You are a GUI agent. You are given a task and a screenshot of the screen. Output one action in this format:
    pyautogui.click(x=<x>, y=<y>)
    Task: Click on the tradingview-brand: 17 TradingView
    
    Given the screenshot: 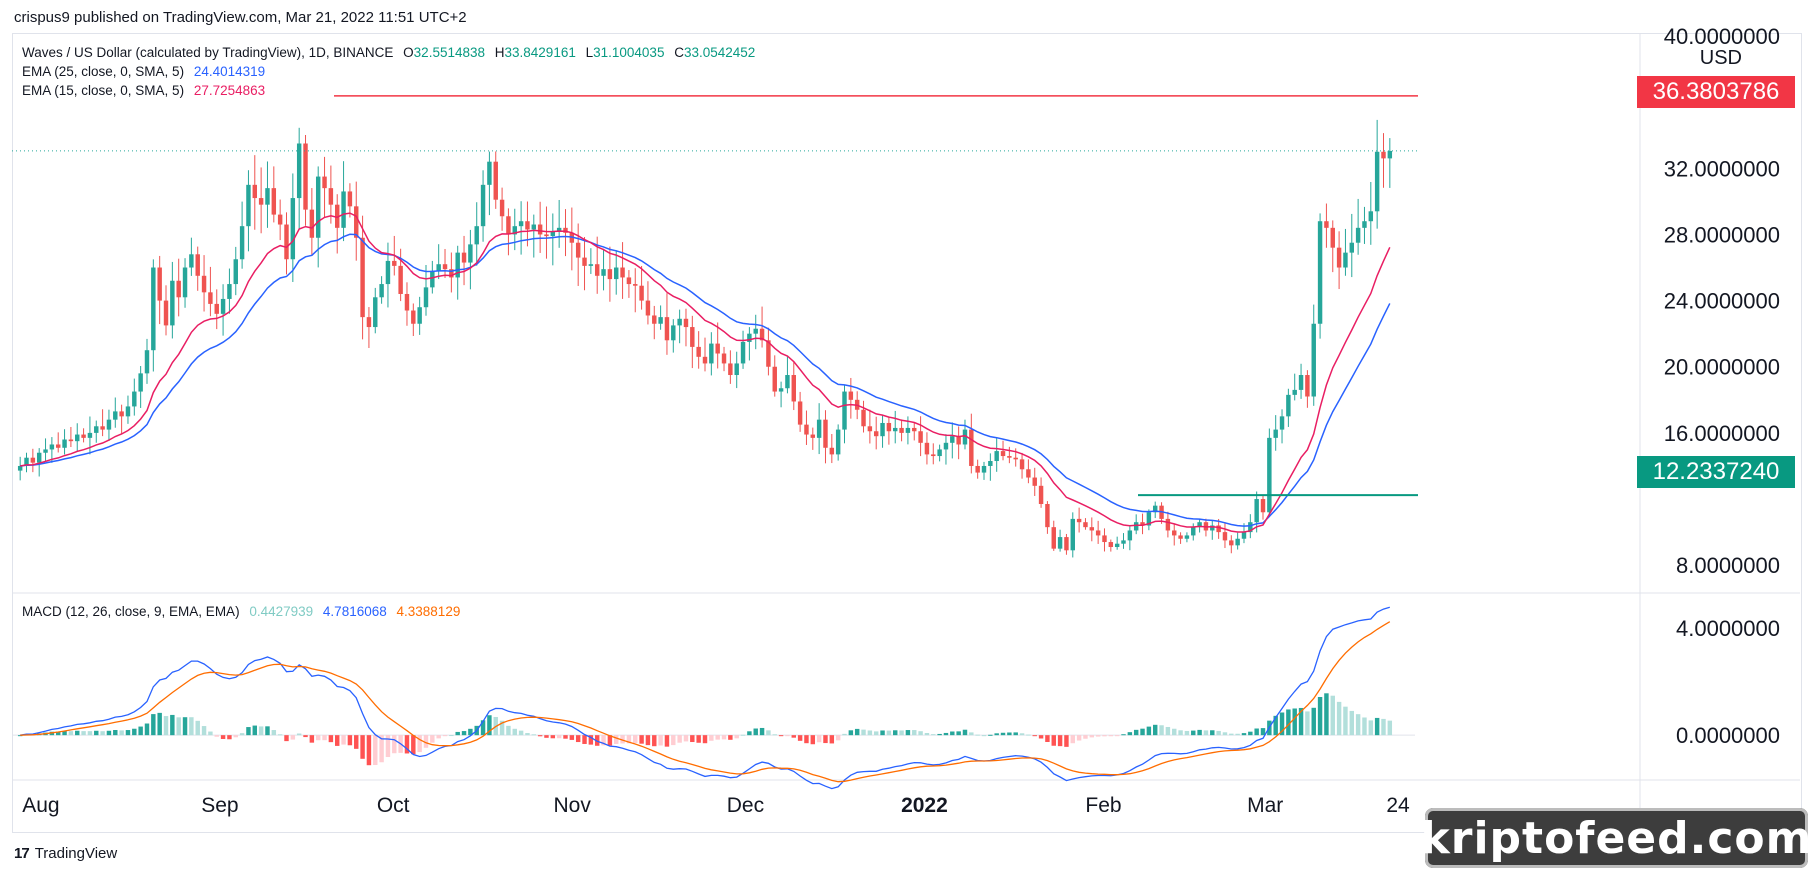 What is the action you would take?
    pyautogui.click(x=65, y=853)
    